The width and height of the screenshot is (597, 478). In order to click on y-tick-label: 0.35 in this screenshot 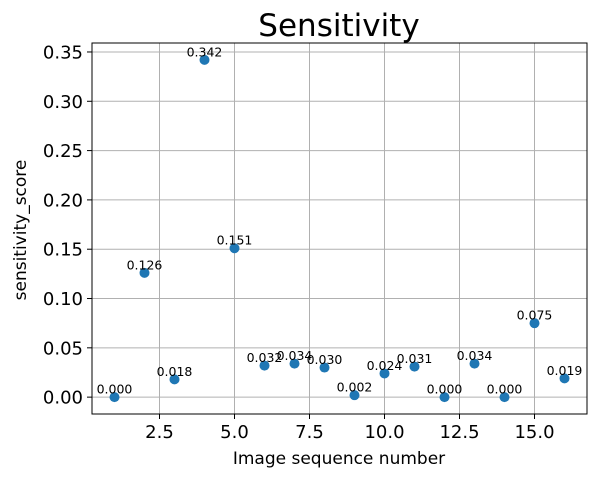, I will do `click(63, 52)`.